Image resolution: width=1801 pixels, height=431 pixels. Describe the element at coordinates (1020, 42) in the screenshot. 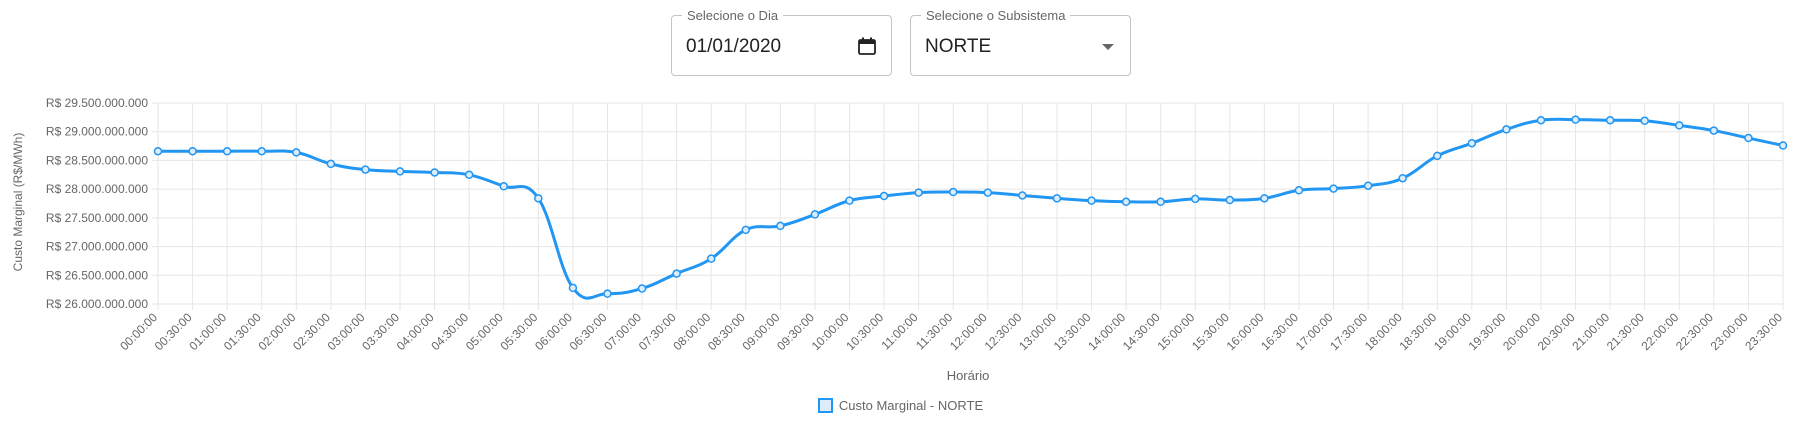

I see `subsystem-select: Selecione o Subsistema NORTE` at that location.